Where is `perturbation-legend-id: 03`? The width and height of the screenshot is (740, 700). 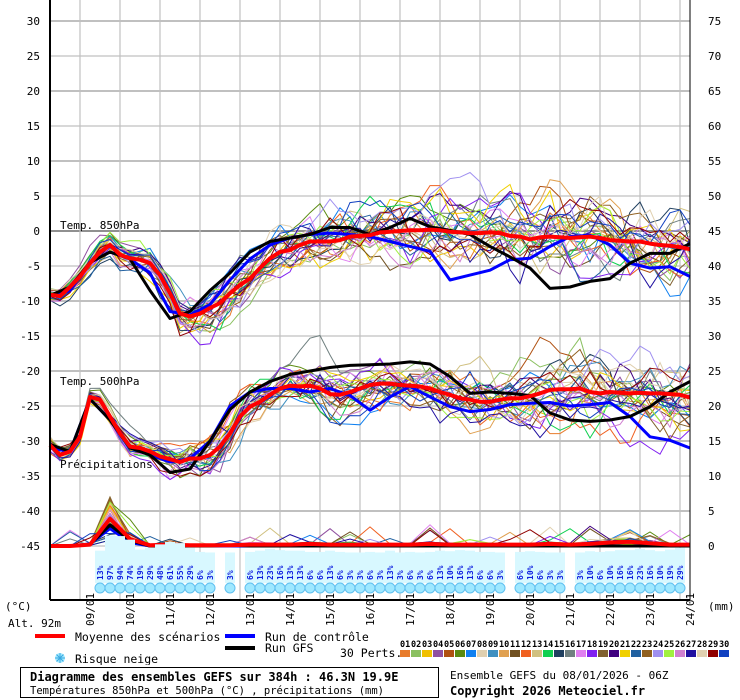 perturbation-legend-id: 03 is located at coordinates (427, 645).